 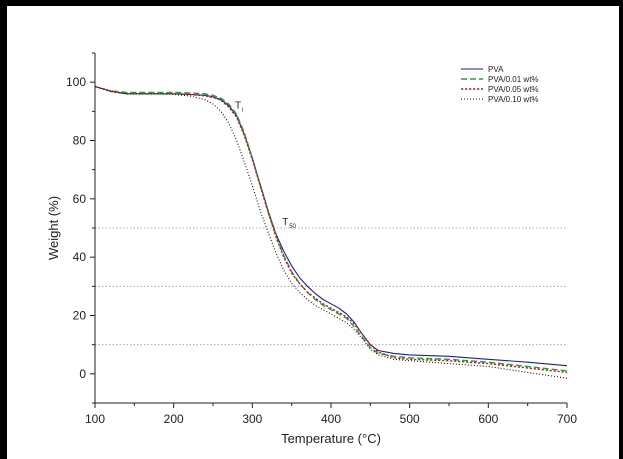 What do you see at coordinates (292, 227) in the screenshot?
I see `annotation-sub-2: 50` at bounding box center [292, 227].